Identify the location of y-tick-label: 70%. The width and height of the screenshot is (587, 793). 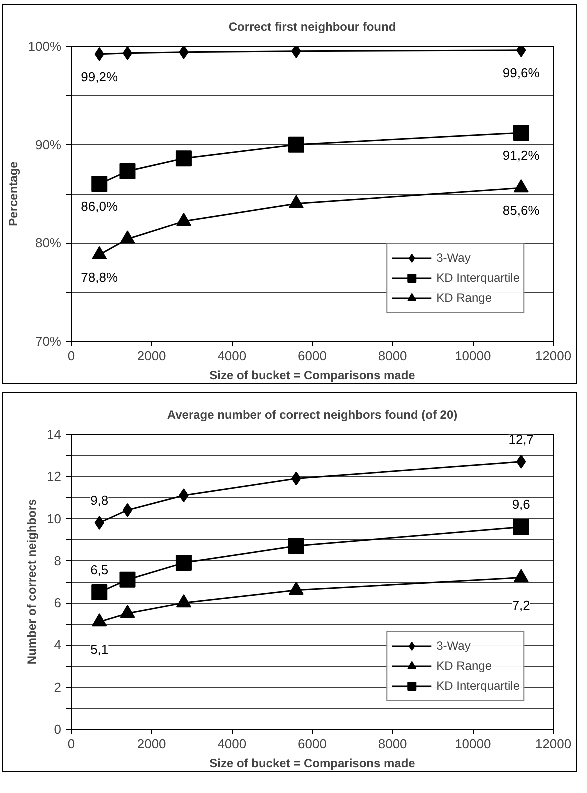
(48, 341).